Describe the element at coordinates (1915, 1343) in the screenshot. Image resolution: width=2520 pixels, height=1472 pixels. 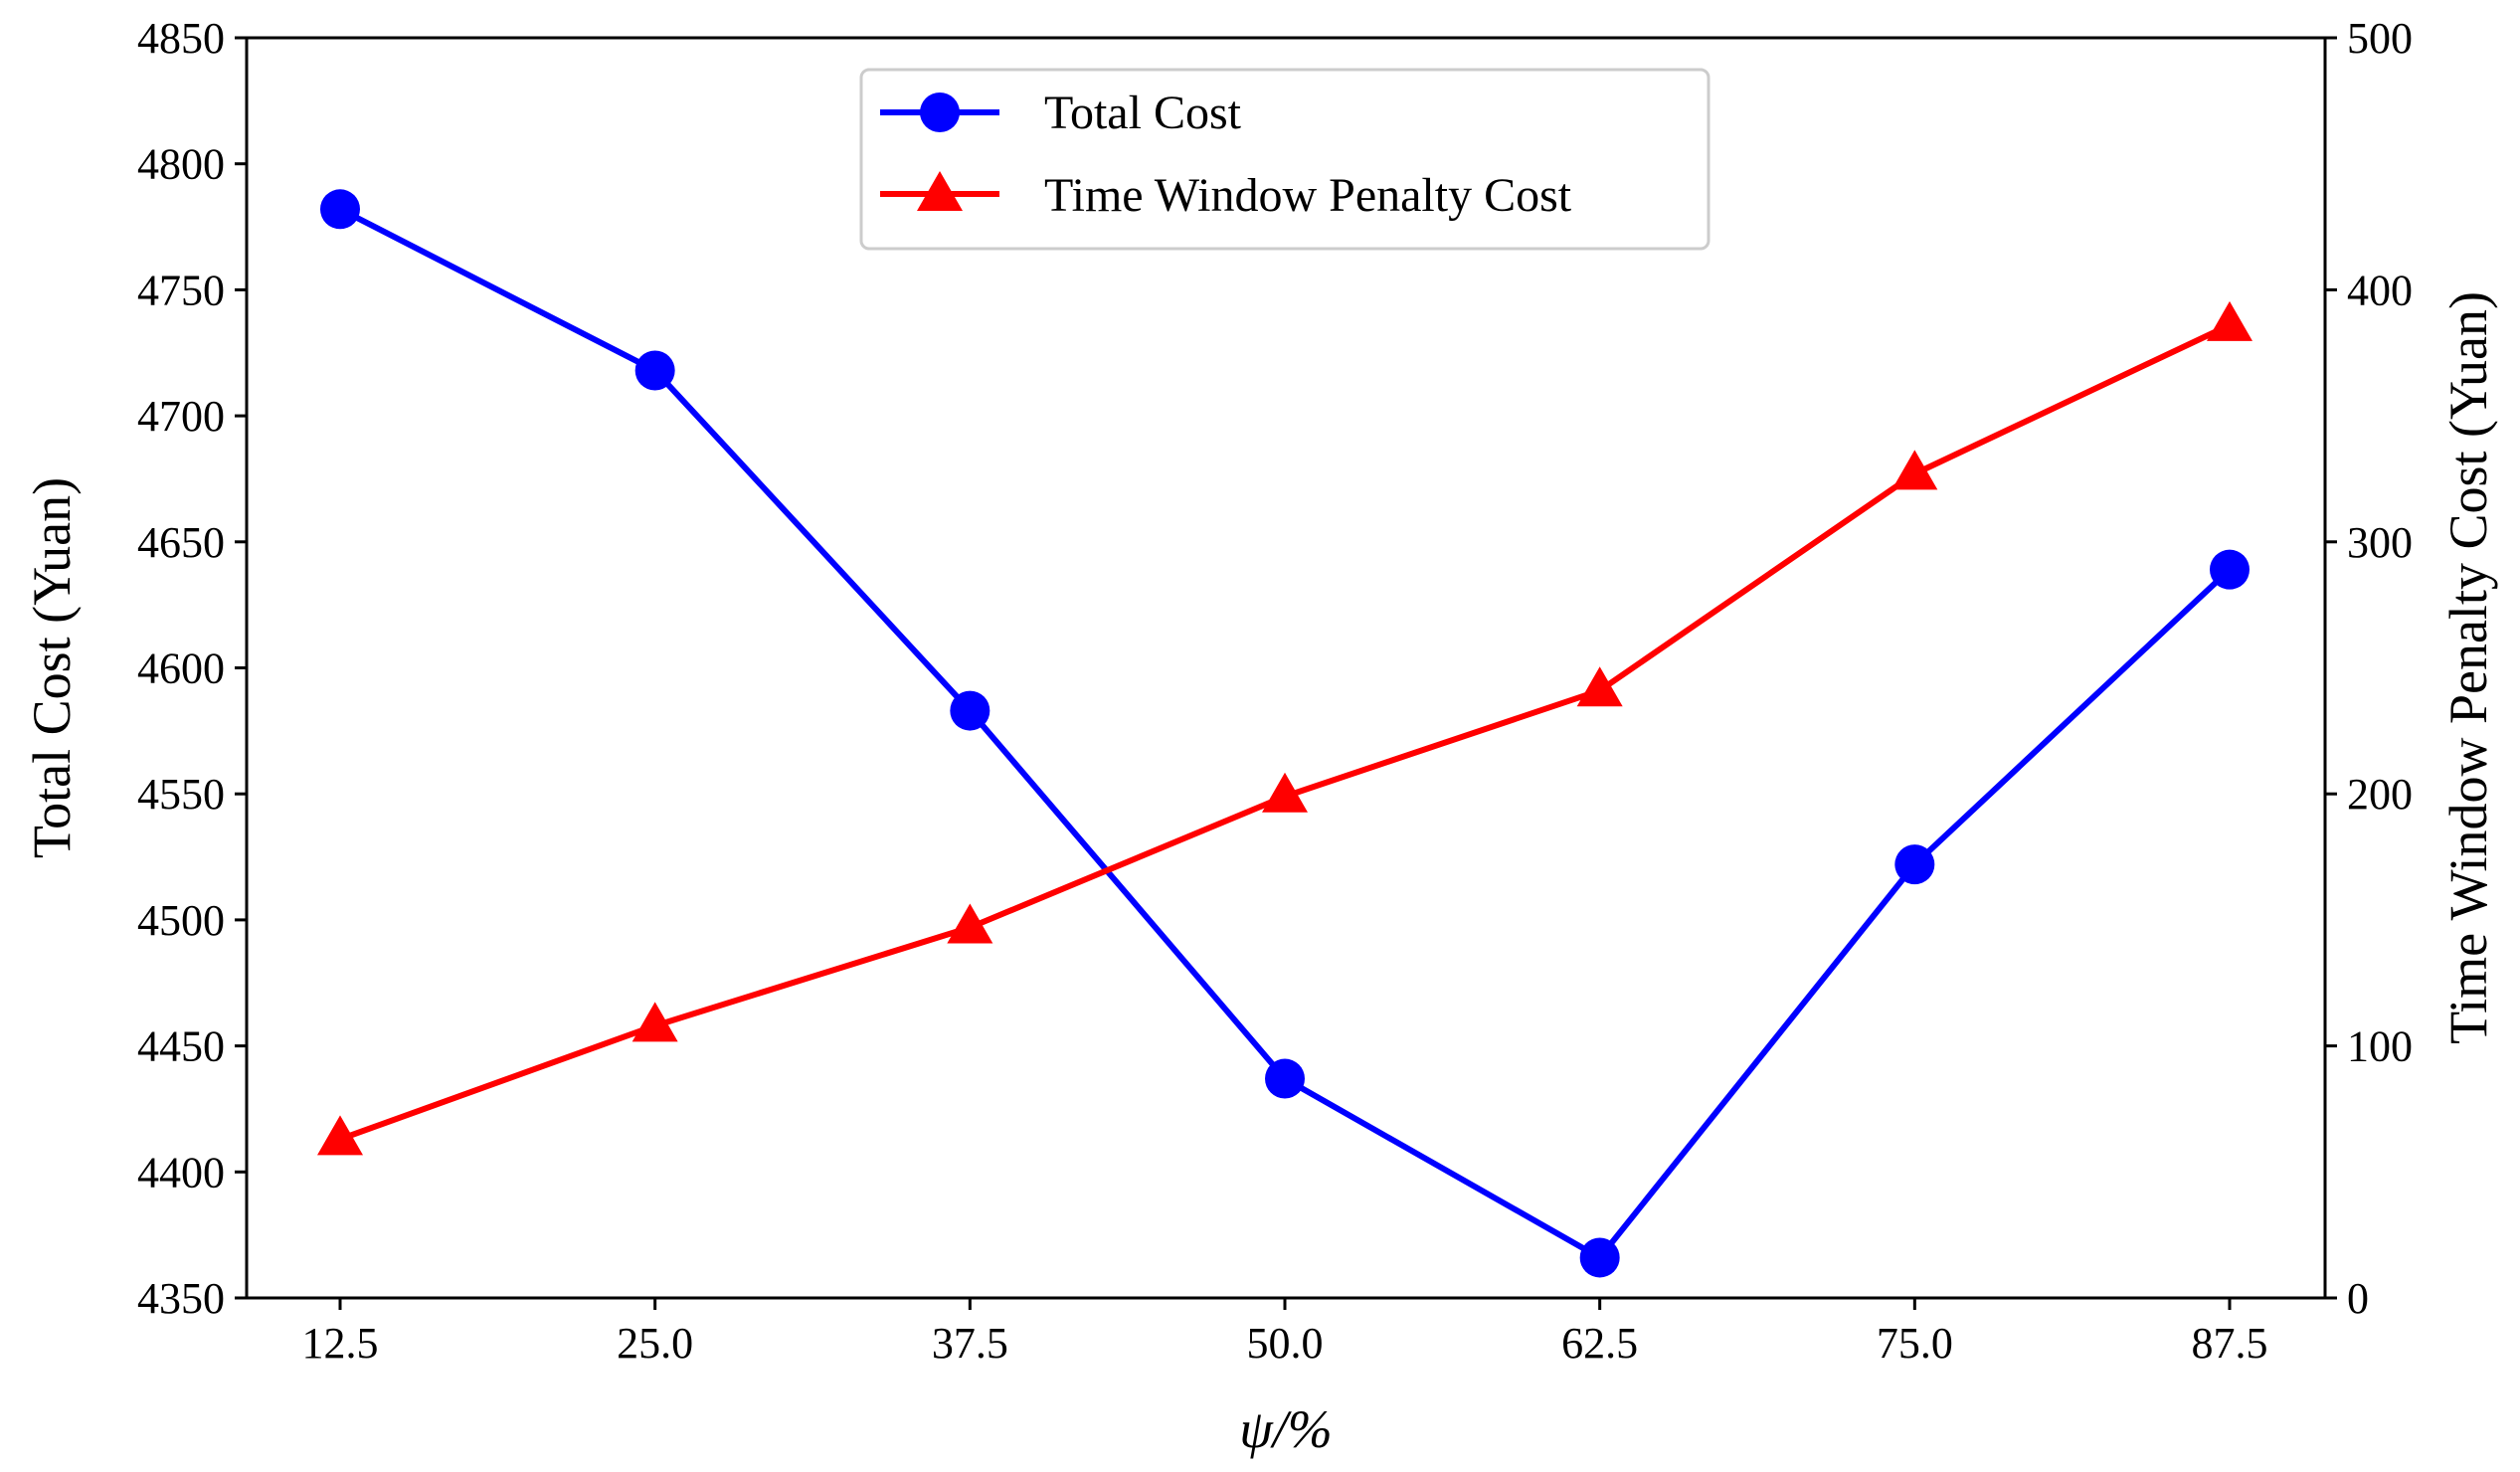
I see `x-tick-label: 75.0` at that location.